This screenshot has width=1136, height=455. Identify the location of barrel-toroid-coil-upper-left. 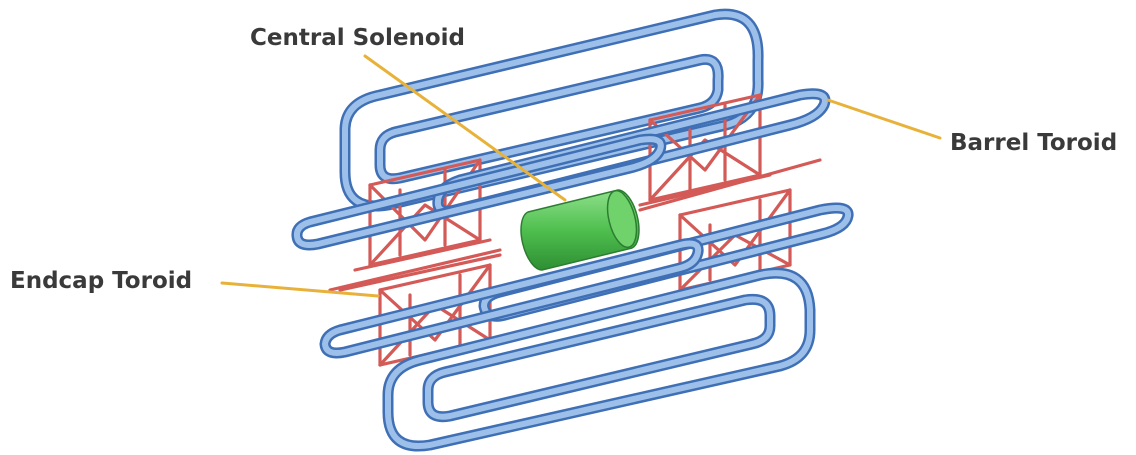
(479, 192).